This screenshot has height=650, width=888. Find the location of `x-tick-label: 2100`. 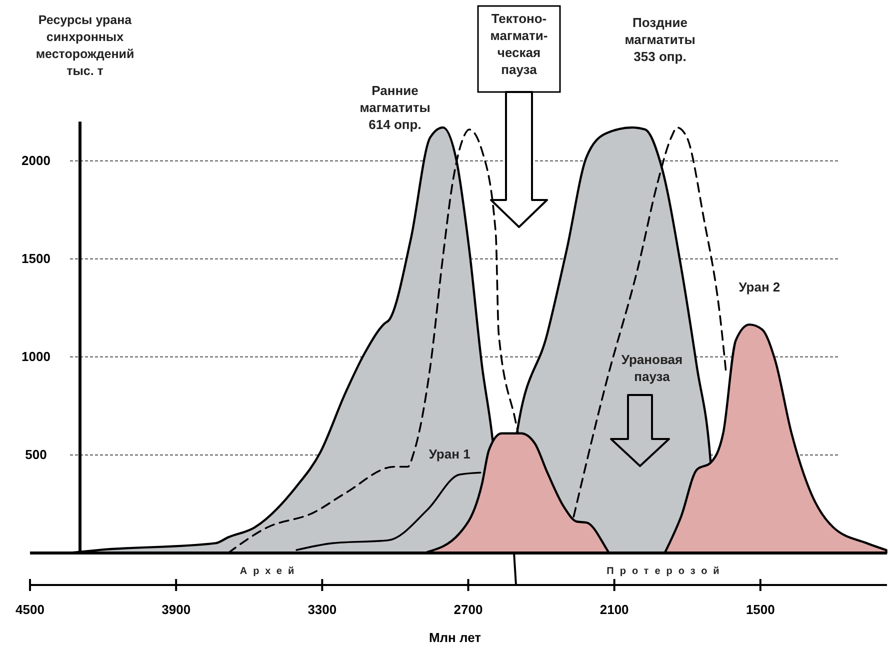

x-tick-label: 2100 is located at coordinates (614, 610).